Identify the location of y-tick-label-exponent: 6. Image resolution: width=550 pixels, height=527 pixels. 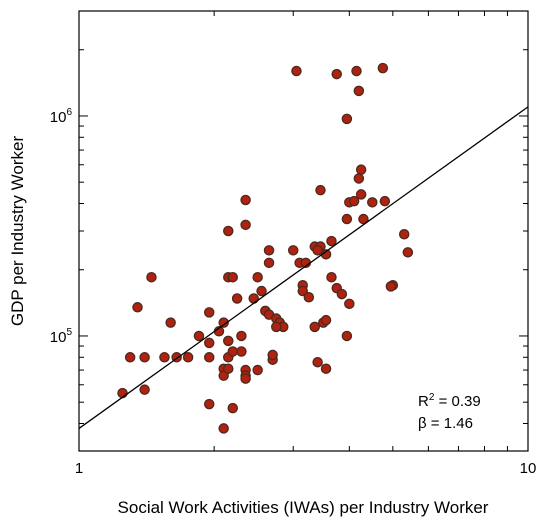
(69, 112).